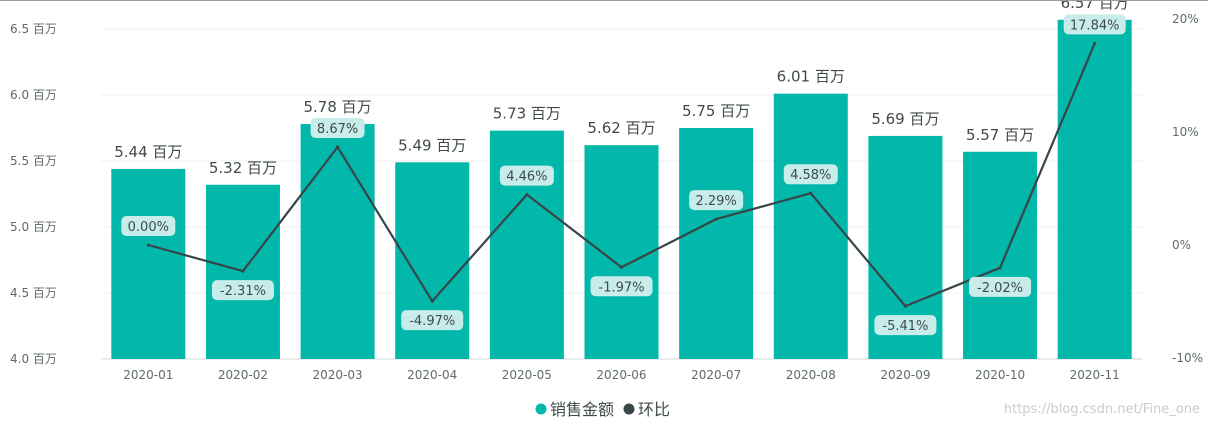  I want to click on bar-value-label: 5.49 百万, so click(432, 145).